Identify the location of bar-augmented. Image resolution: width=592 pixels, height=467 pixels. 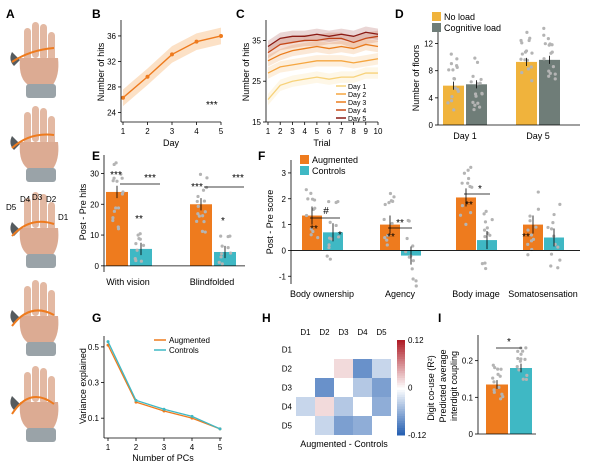
(201, 235).